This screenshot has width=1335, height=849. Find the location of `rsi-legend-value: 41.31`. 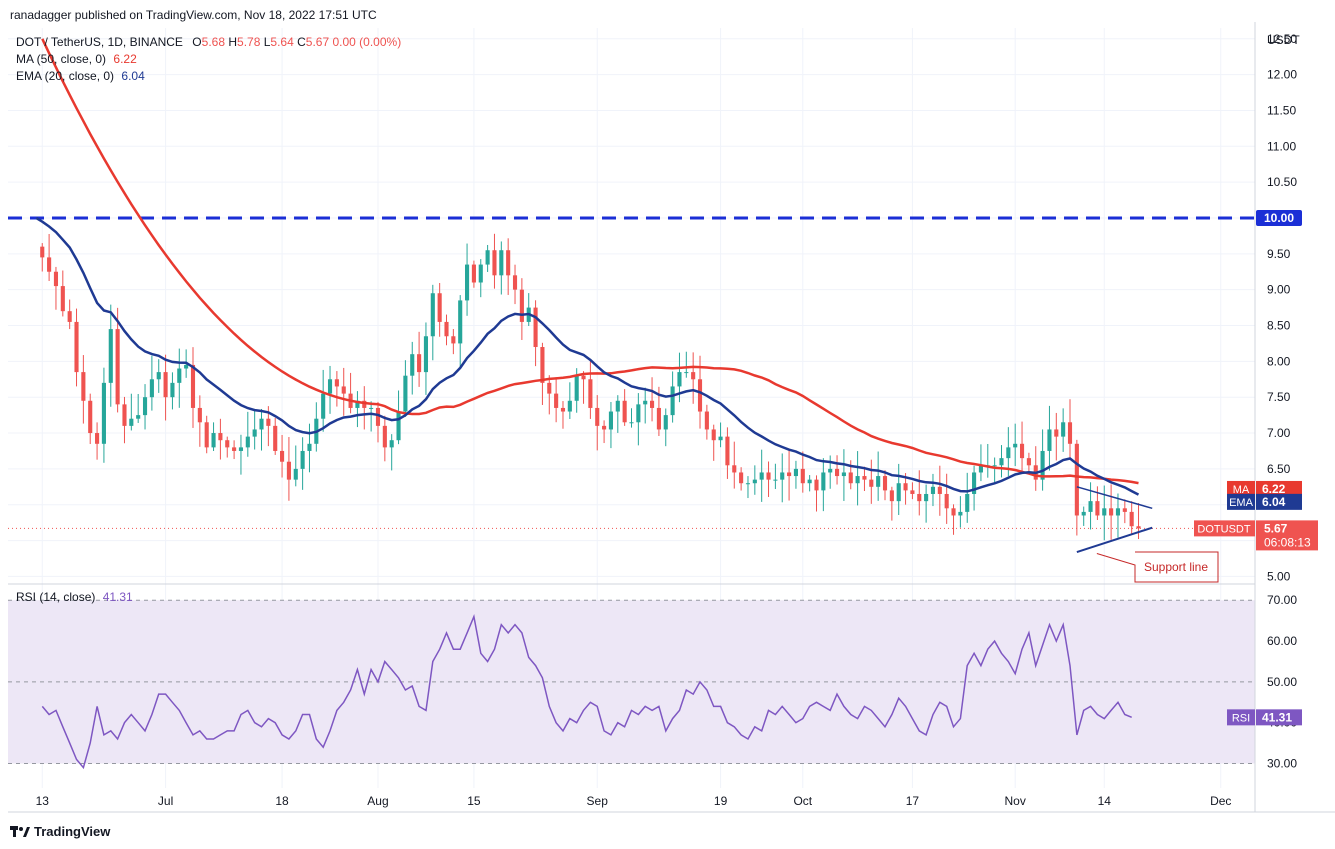

rsi-legend-value: 41.31 is located at coordinates (117, 597).